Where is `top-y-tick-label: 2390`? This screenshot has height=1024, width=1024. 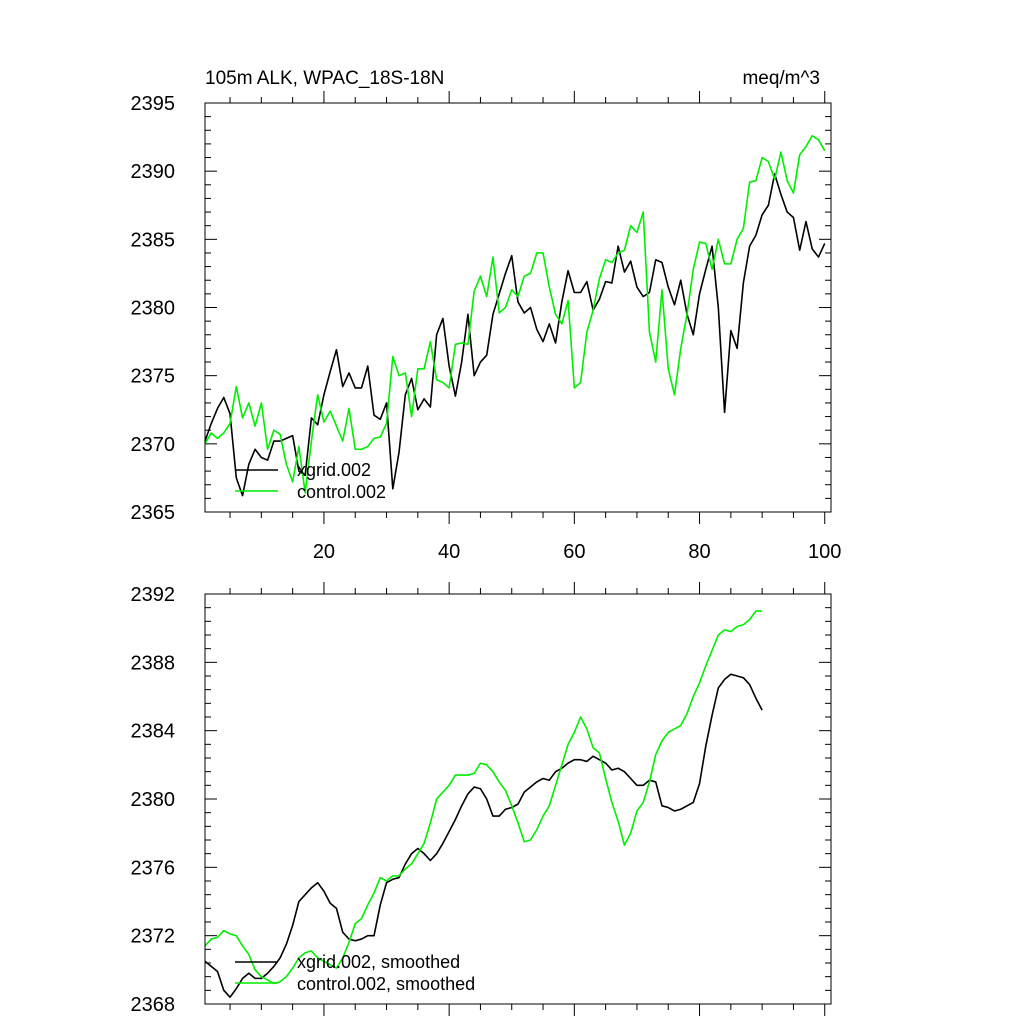
top-y-tick-label: 2390 is located at coordinates (153, 172).